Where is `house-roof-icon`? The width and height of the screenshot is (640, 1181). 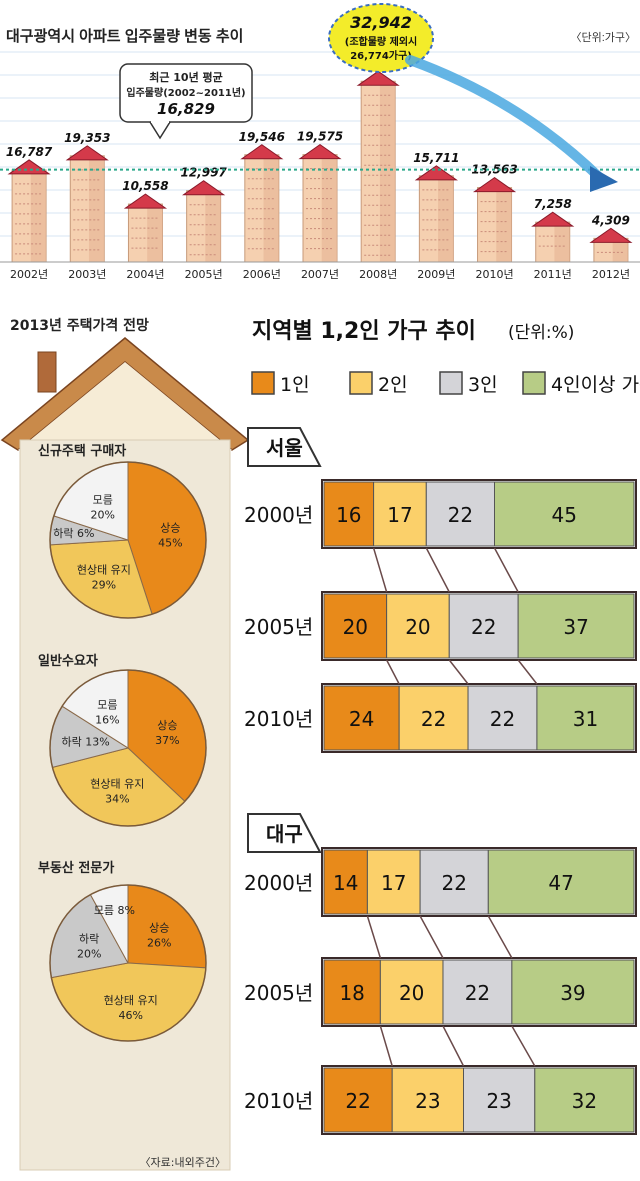
house-roof-icon is located at coordinates (125, 394).